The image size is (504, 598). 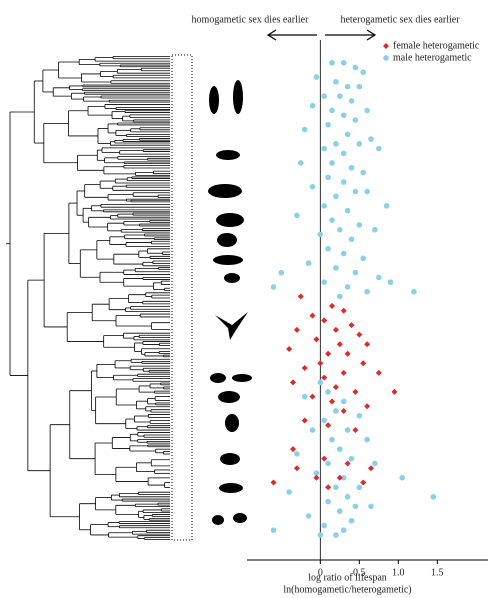 What do you see at coordinates (437, 572) in the screenshot?
I see `x-tick-label: 1.5` at bounding box center [437, 572].